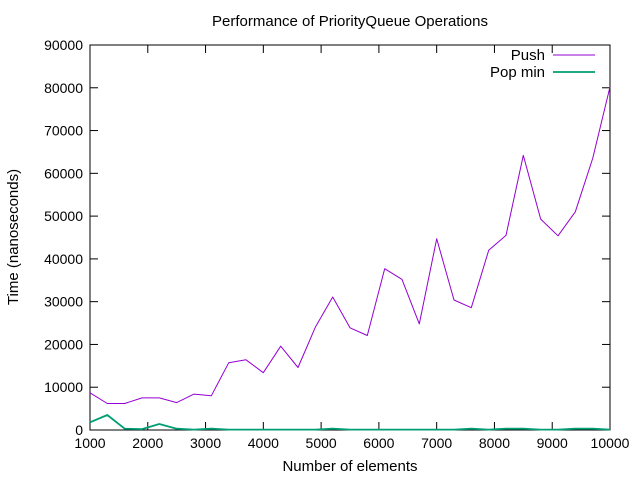 The height and width of the screenshot is (480, 640). Describe the element at coordinates (89, 443) in the screenshot. I see `x-tick-label: 1000` at that location.